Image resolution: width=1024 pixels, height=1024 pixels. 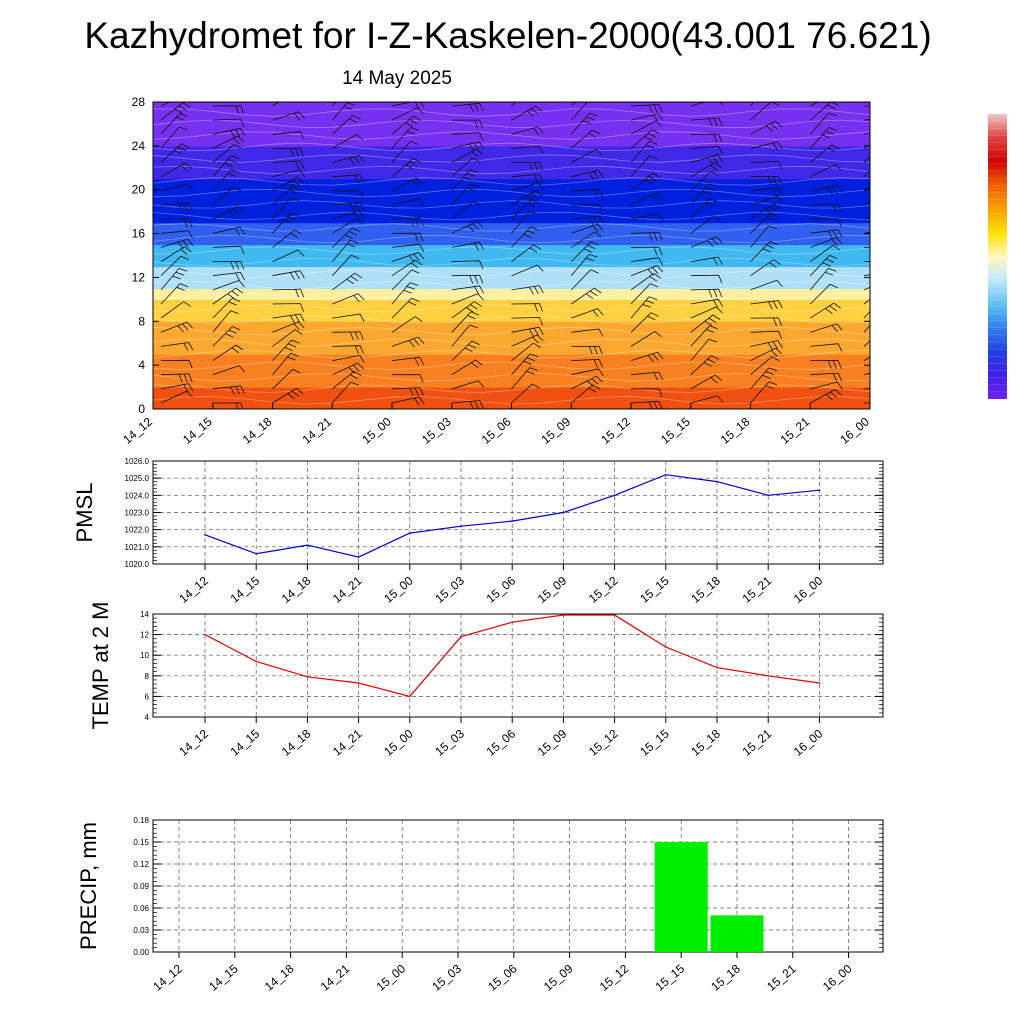 I want to click on y-tick-label-5: 1025.0, so click(x=137, y=478).